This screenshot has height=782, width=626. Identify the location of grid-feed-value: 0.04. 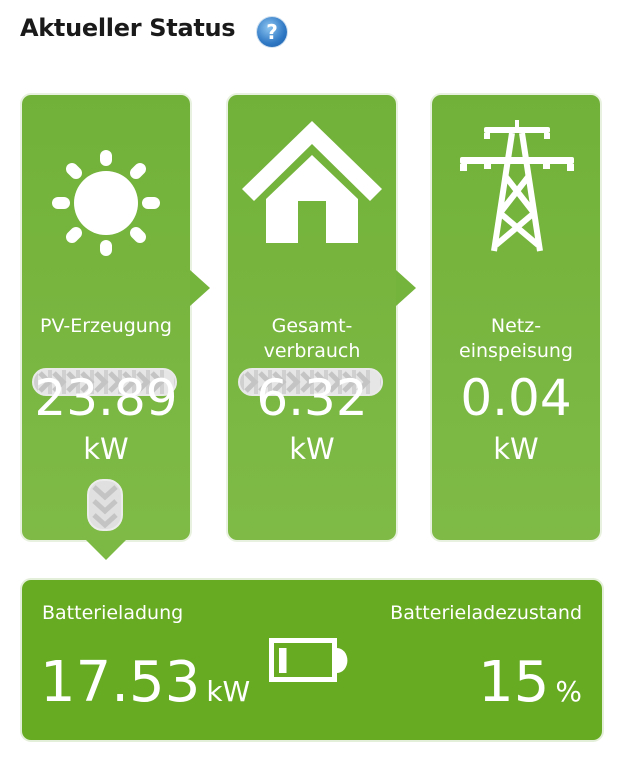
(516, 398).